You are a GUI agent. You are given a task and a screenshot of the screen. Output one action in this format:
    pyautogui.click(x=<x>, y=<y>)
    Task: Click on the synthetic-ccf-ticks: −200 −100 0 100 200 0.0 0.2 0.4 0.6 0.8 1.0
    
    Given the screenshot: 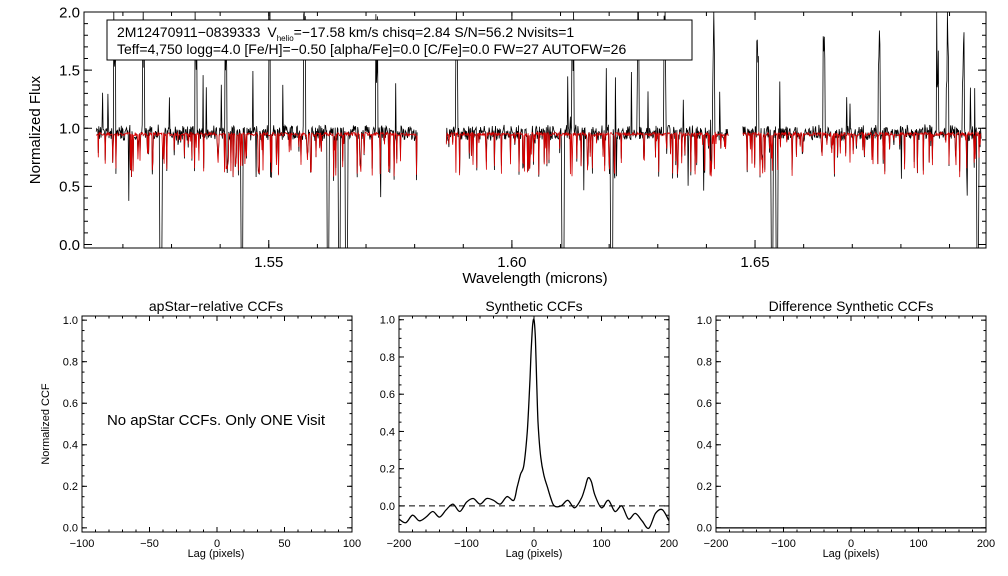 What is the action you would take?
    pyautogui.click(x=529, y=432)
    